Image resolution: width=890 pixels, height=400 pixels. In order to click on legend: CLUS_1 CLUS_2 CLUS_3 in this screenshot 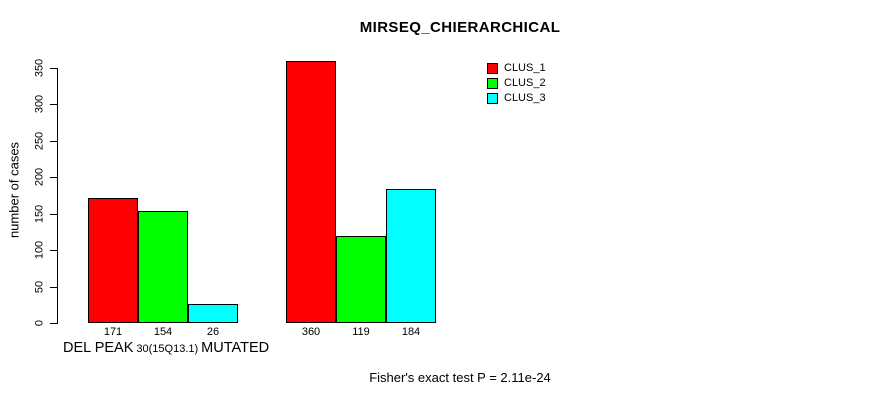, I will do `click(516, 83)`.